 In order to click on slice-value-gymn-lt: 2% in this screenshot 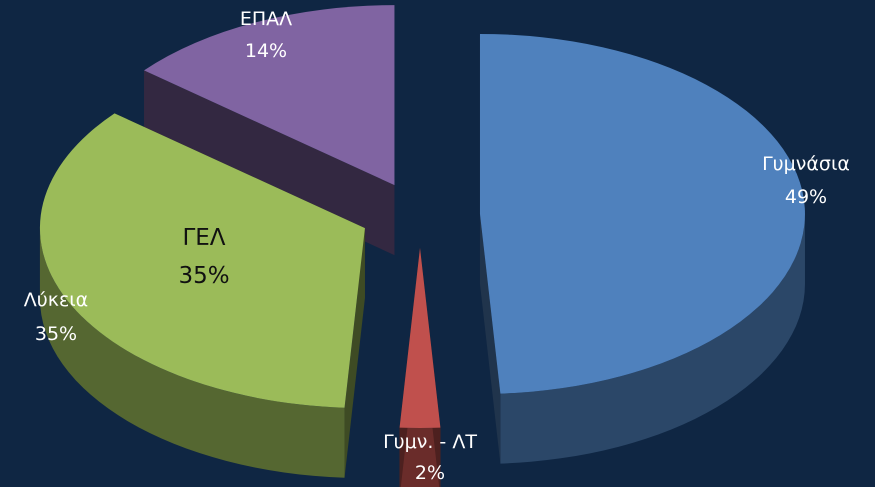, I will do `click(430, 473)`.